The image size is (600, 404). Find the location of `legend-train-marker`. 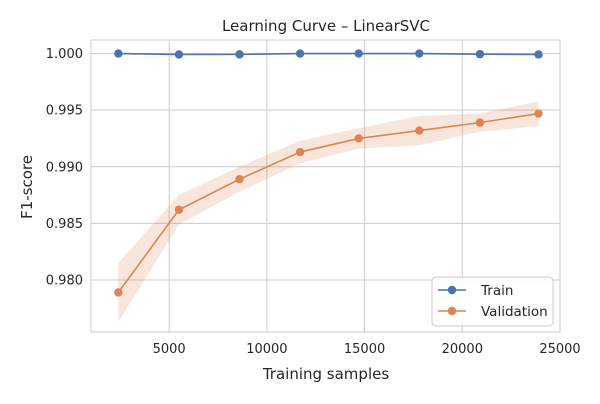

legend-train-marker is located at coordinates (452, 290).